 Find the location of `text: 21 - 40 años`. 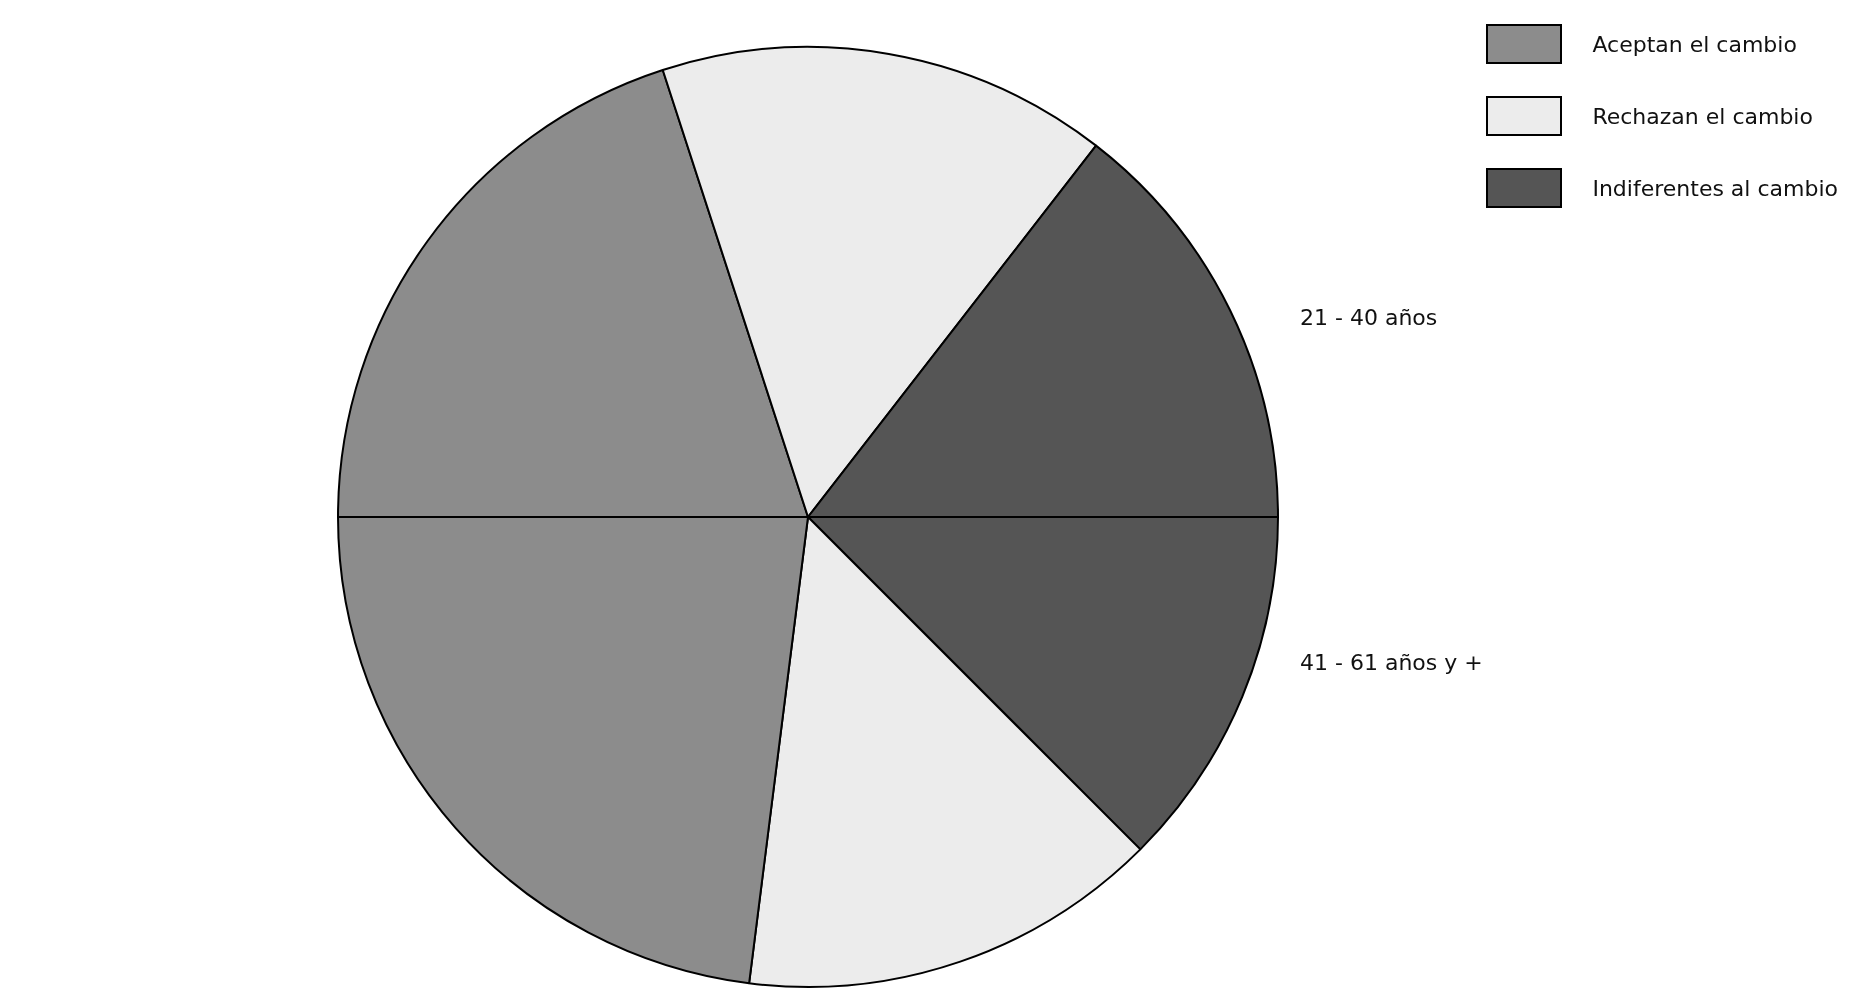

text: 21 - 40 años is located at coordinates (1369, 317).